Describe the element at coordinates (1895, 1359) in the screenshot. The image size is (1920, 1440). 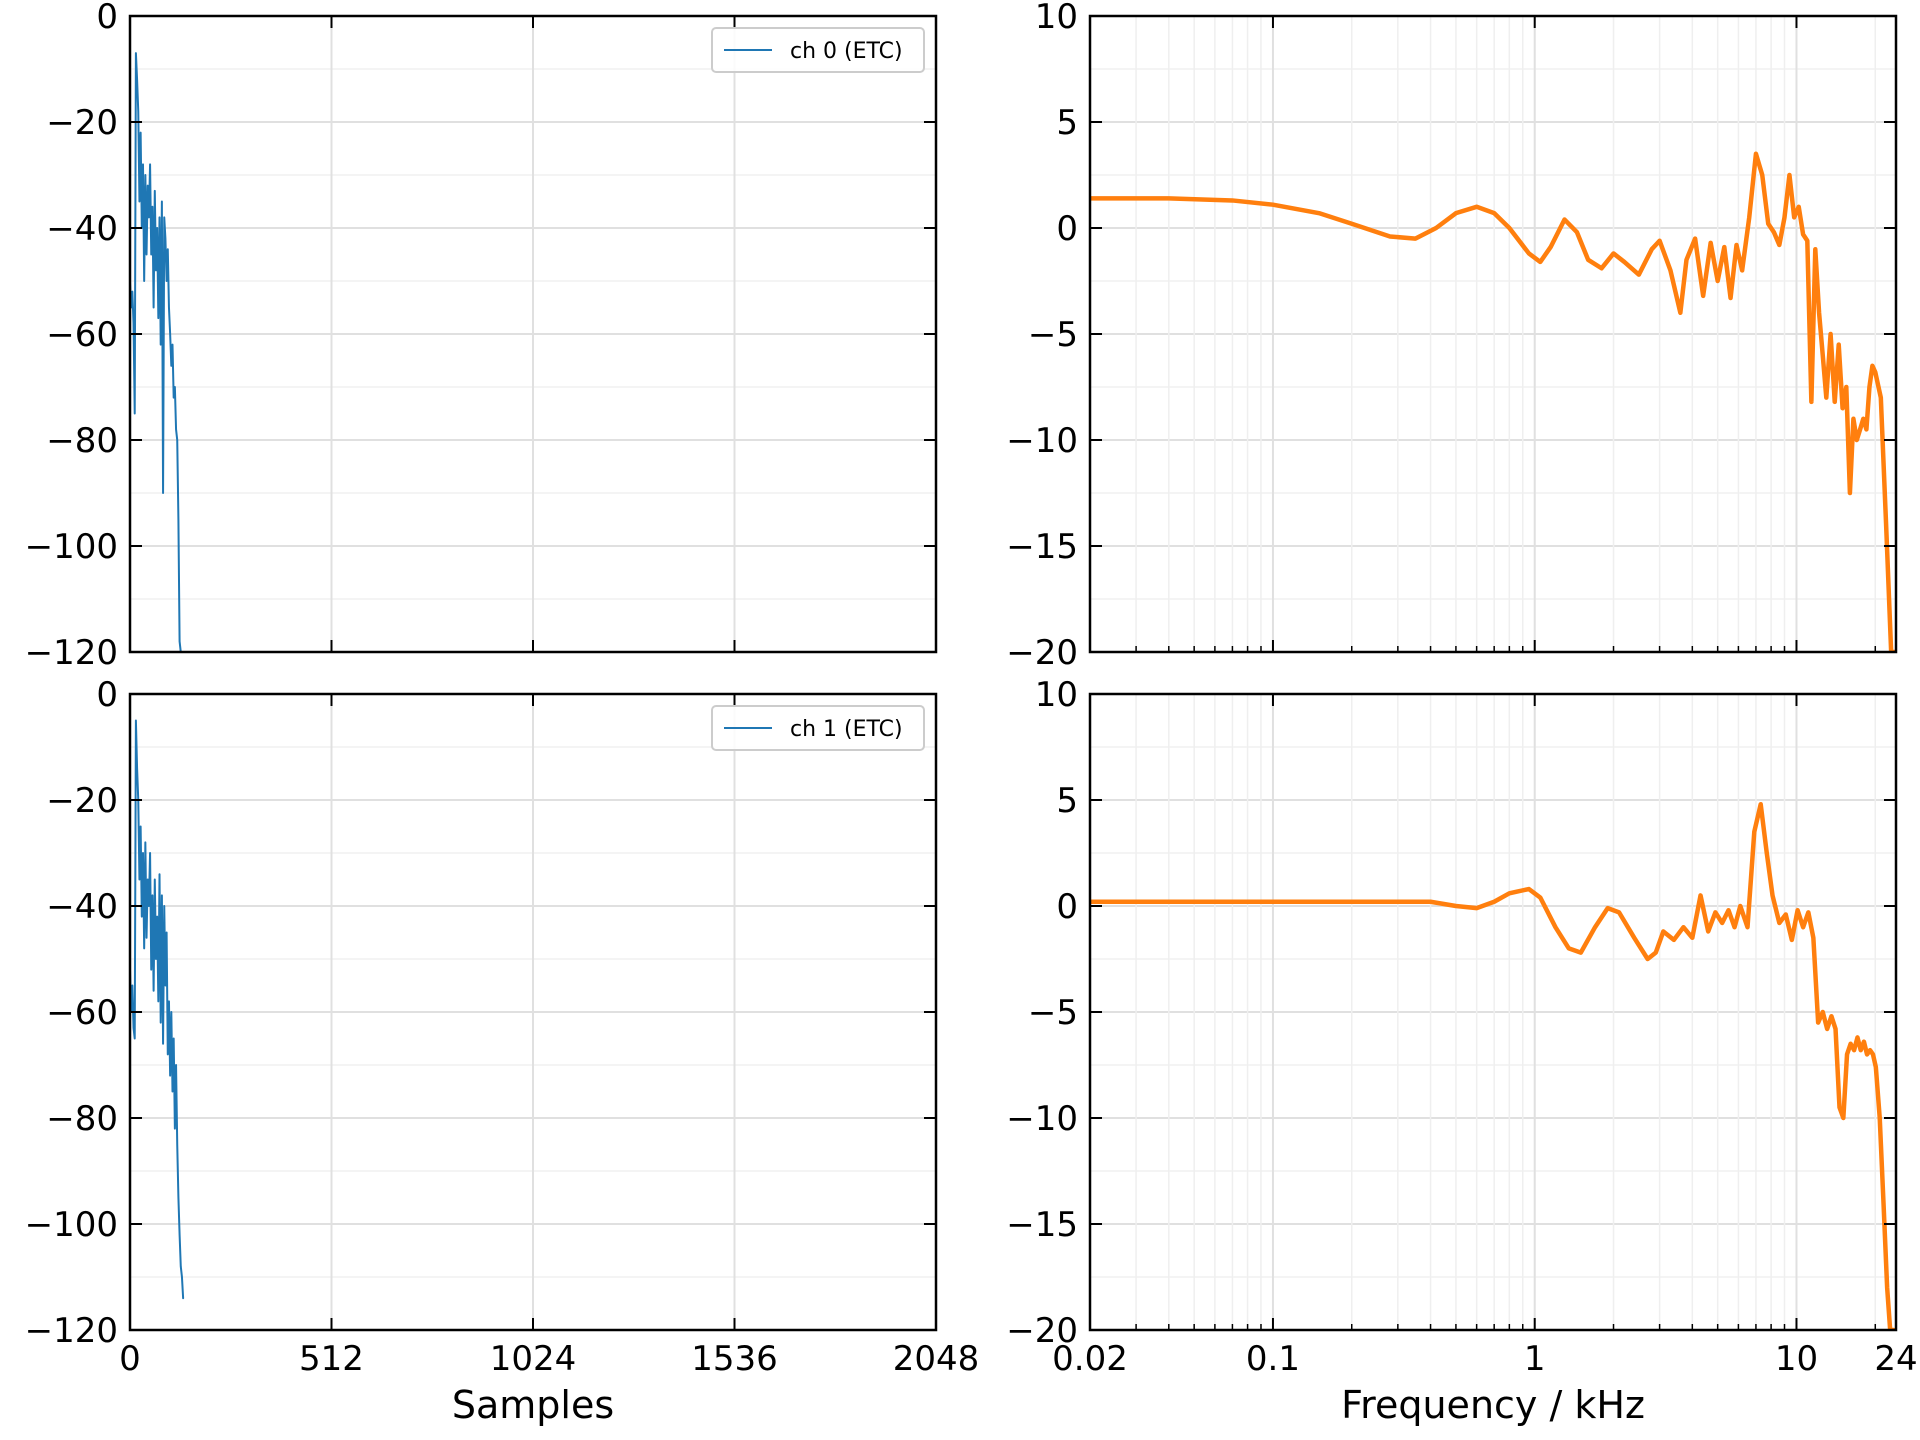
I see `x-tick-label: 24` at that location.